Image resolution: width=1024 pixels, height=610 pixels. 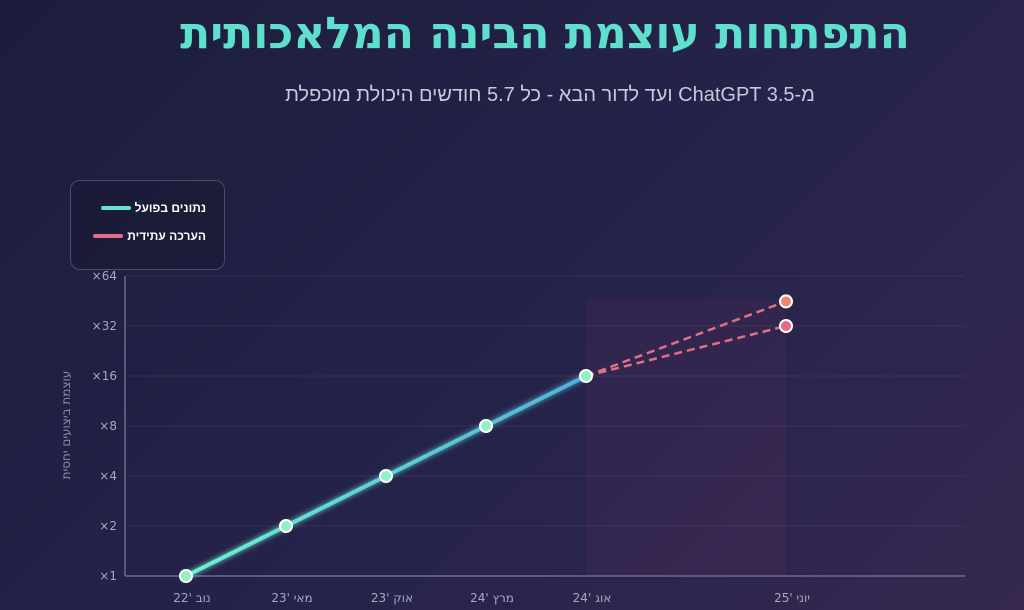 What do you see at coordinates (592, 598) in the screenshot?
I see `x-tick-label: אוג '24` at bounding box center [592, 598].